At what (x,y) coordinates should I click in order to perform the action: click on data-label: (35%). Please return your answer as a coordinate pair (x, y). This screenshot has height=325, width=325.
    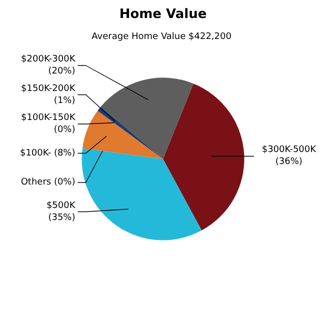
    Looking at the image, I should click on (62, 217).